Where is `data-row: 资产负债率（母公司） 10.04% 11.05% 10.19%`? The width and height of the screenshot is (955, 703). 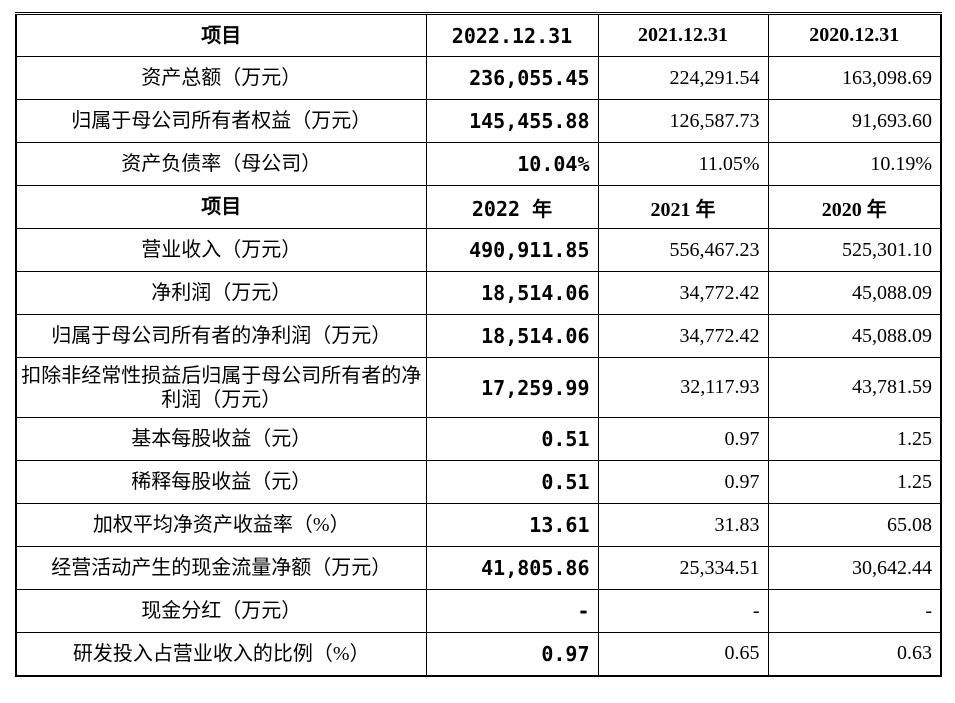
data-row: 资产负债率（母公司） 10.04% 11.05% 10.19% is located at coordinates (478, 164).